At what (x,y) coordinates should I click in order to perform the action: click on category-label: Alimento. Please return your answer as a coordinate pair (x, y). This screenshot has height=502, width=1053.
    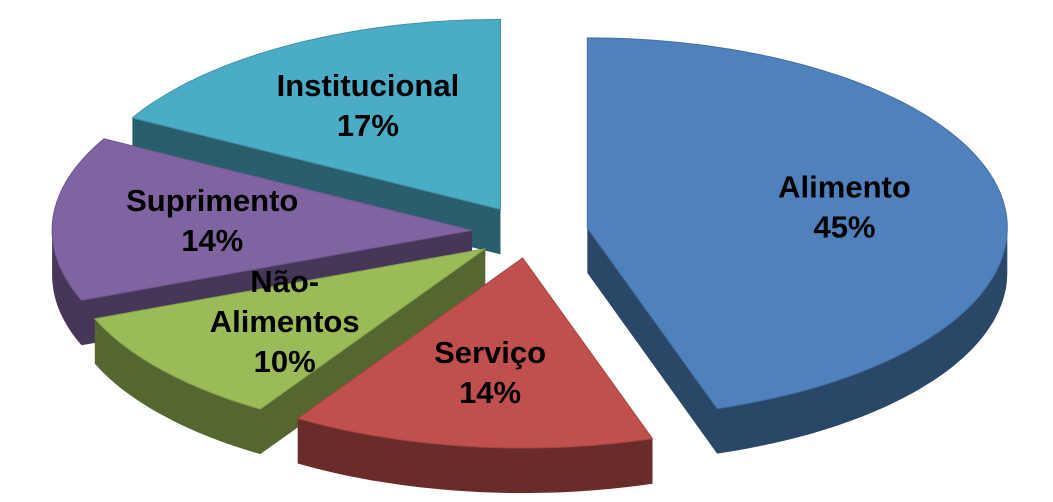
    Looking at the image, I should click on (844, 187).